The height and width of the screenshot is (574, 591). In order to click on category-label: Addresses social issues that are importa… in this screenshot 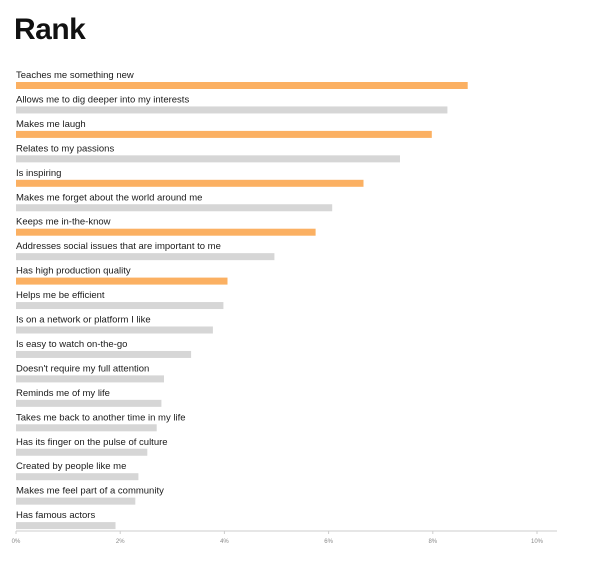, I will do `click(118, 246)`.